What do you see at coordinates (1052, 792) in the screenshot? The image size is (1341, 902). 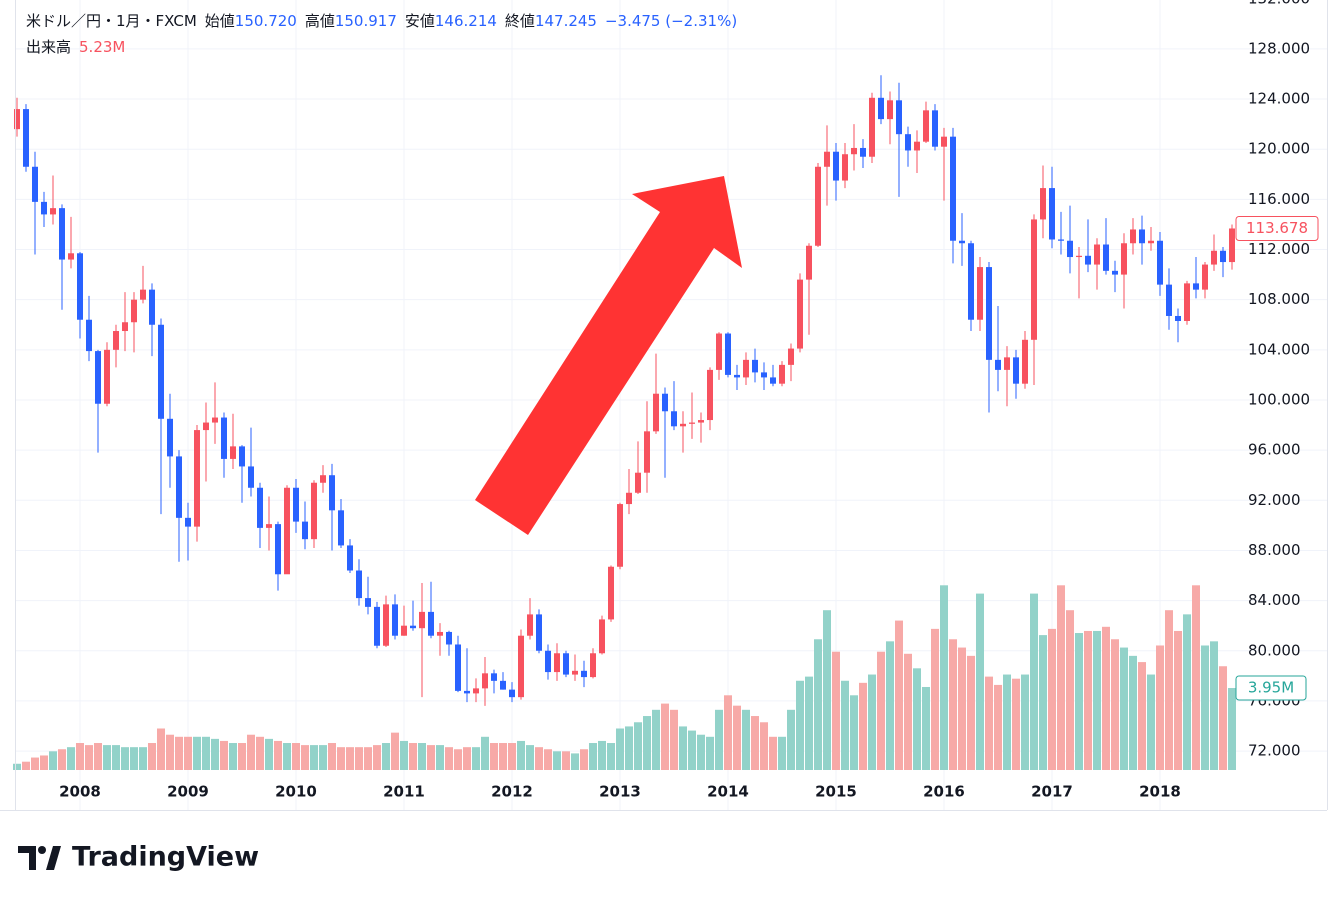 I see `x-tick-label: 2017` at bounding box center [1052, 792].